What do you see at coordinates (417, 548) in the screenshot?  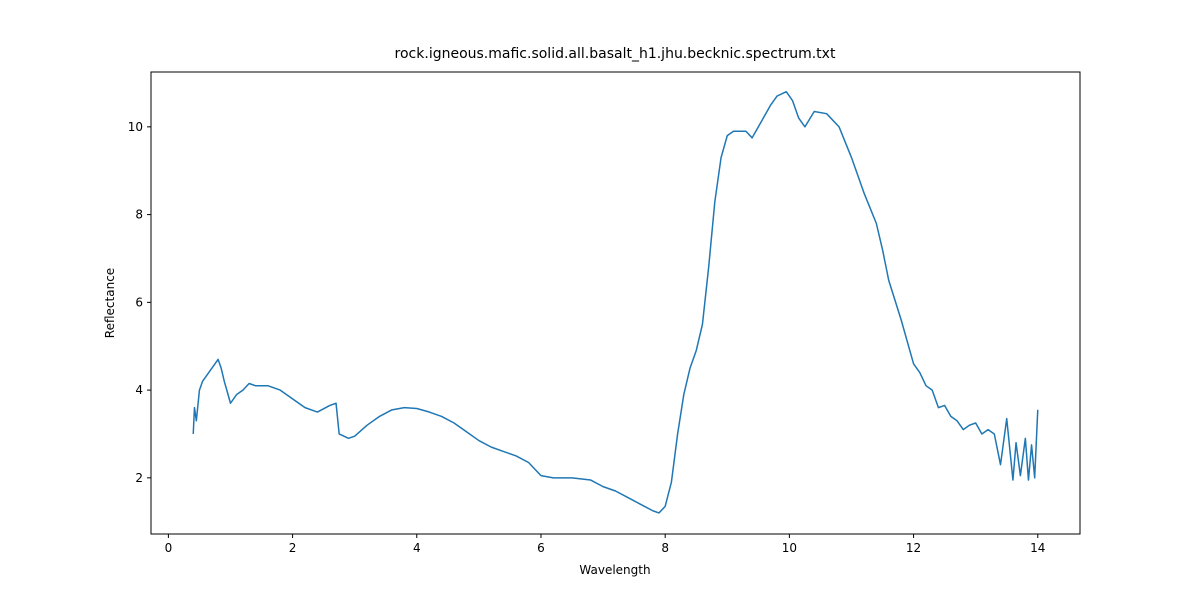 I see `x-tick-label: 4` at bounding box center [417, 548].